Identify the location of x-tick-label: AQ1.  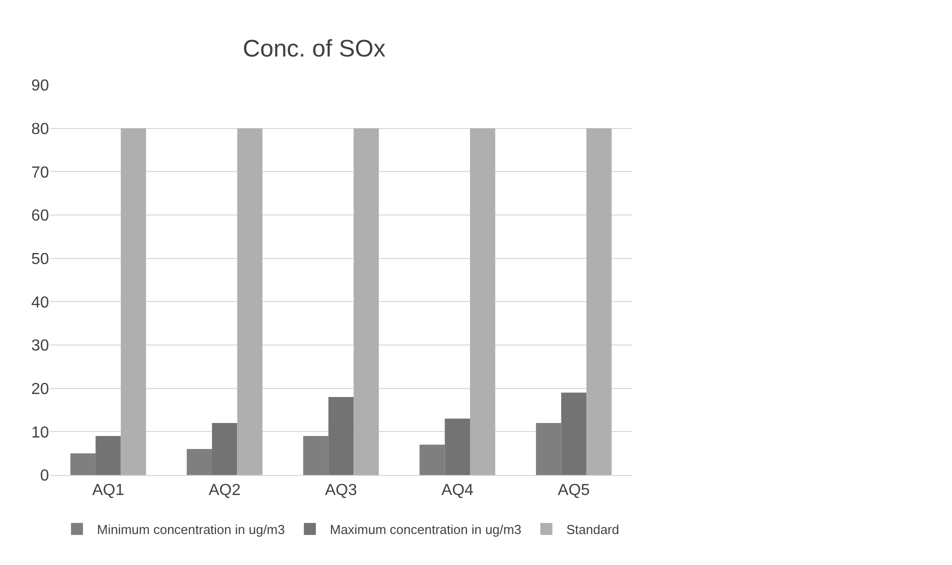
(108, 491).